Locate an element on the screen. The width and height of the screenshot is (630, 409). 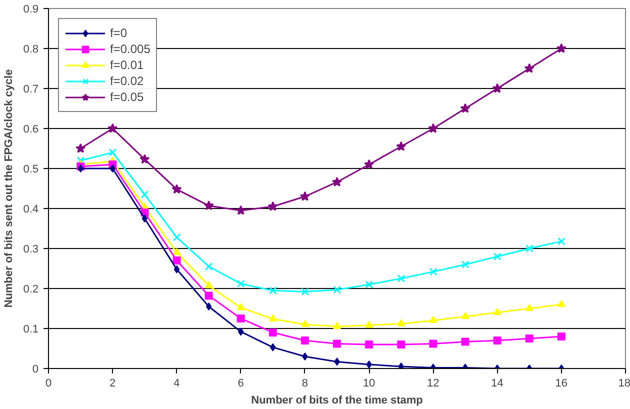
legend-label: f=0 is located at coordinates (119, 33).